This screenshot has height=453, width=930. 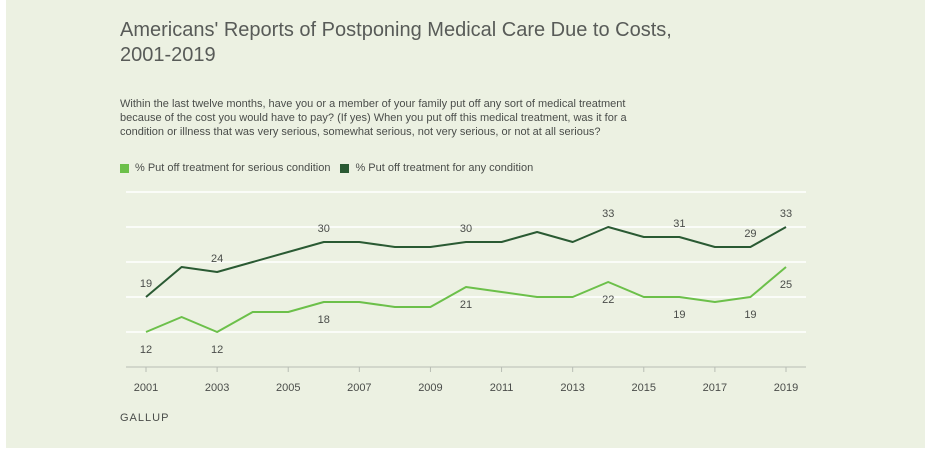 I want to click on x-tick-label: 2005, so click(x=288, y=388).